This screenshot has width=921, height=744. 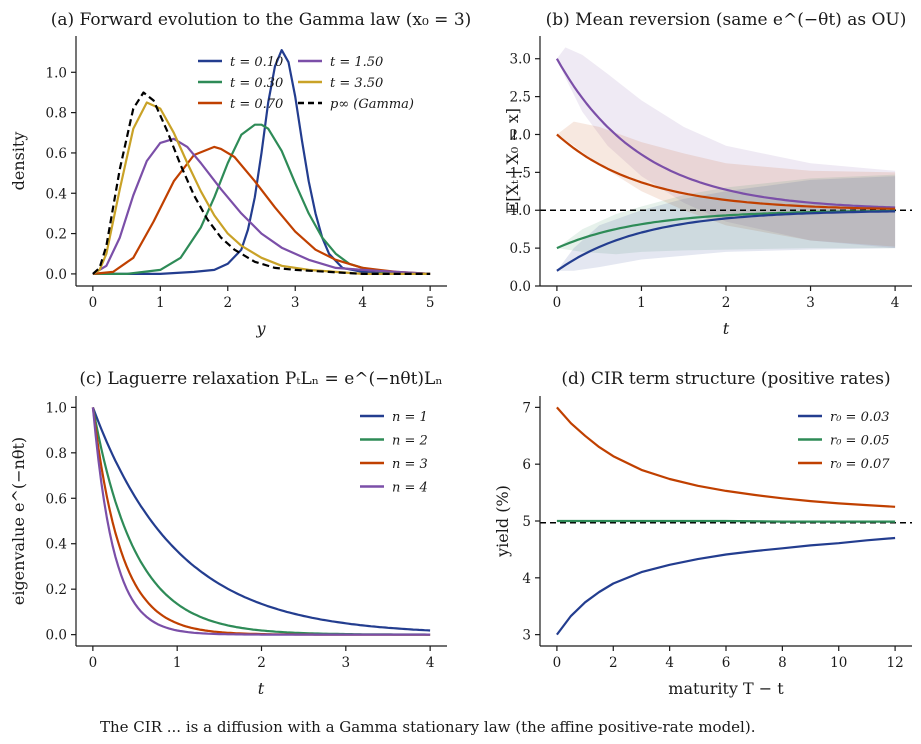 I want to click on panel-b-ylabel: 𝔼[Xₜ | X₀ = x], so click(x=512, y=161).